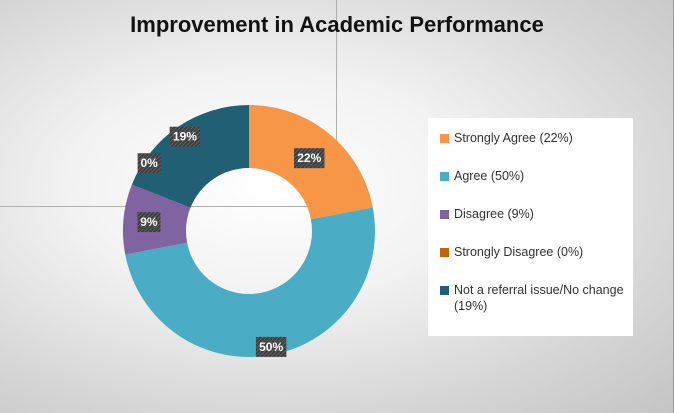  I want to click on chart-title: Improvement in Academic Performance, so click(337, 24).